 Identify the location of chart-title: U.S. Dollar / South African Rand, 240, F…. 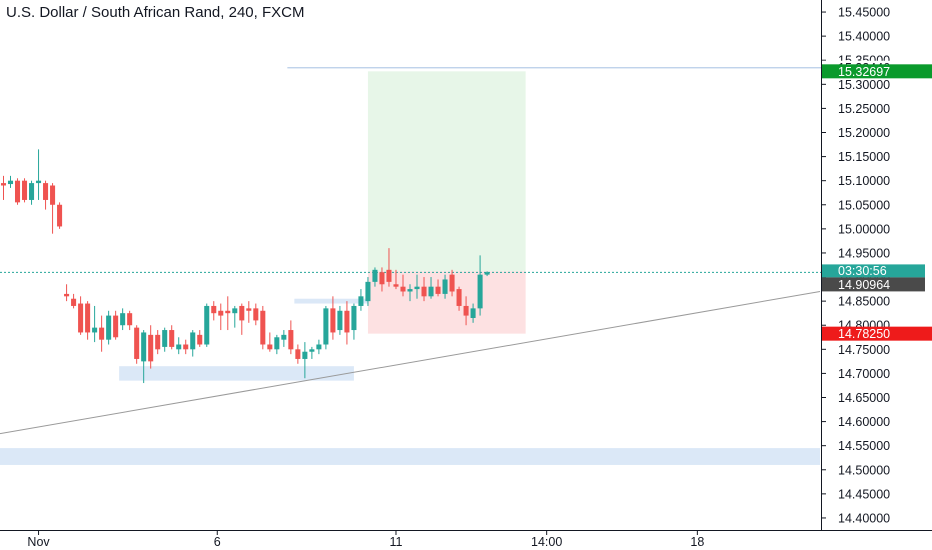
(155, 12).